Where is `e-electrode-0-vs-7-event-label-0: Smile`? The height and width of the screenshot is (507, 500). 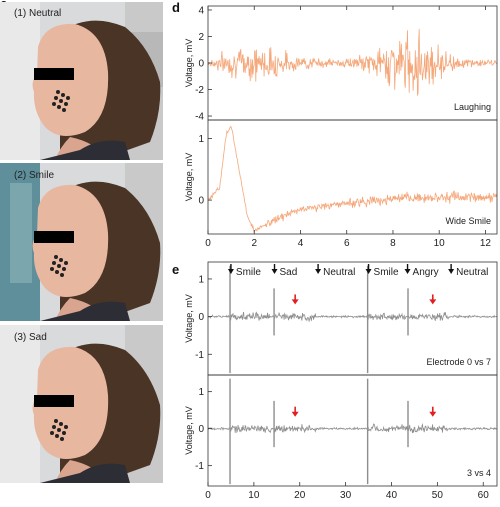 e-electrode-0-vs-7-event-label-0: Smile is located at coordinates (248, 272).